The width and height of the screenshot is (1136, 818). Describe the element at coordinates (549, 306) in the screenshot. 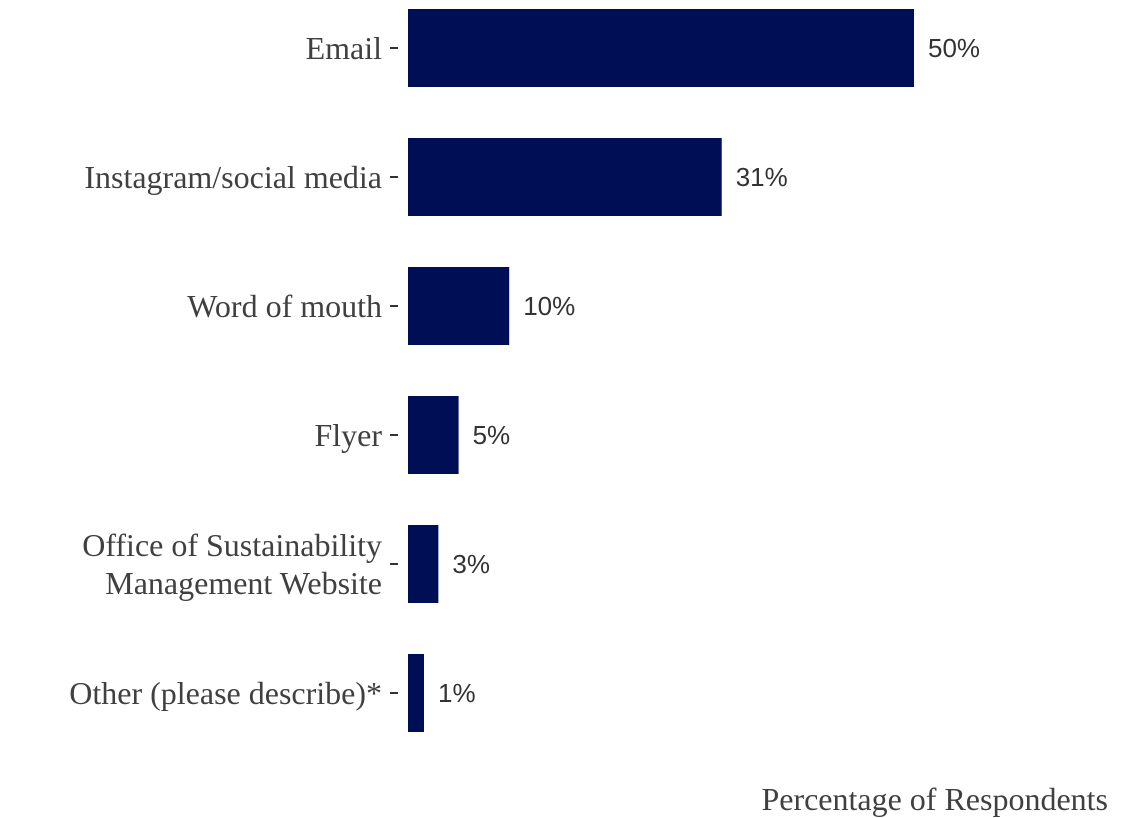

I see `data-label: 10%` at that location.